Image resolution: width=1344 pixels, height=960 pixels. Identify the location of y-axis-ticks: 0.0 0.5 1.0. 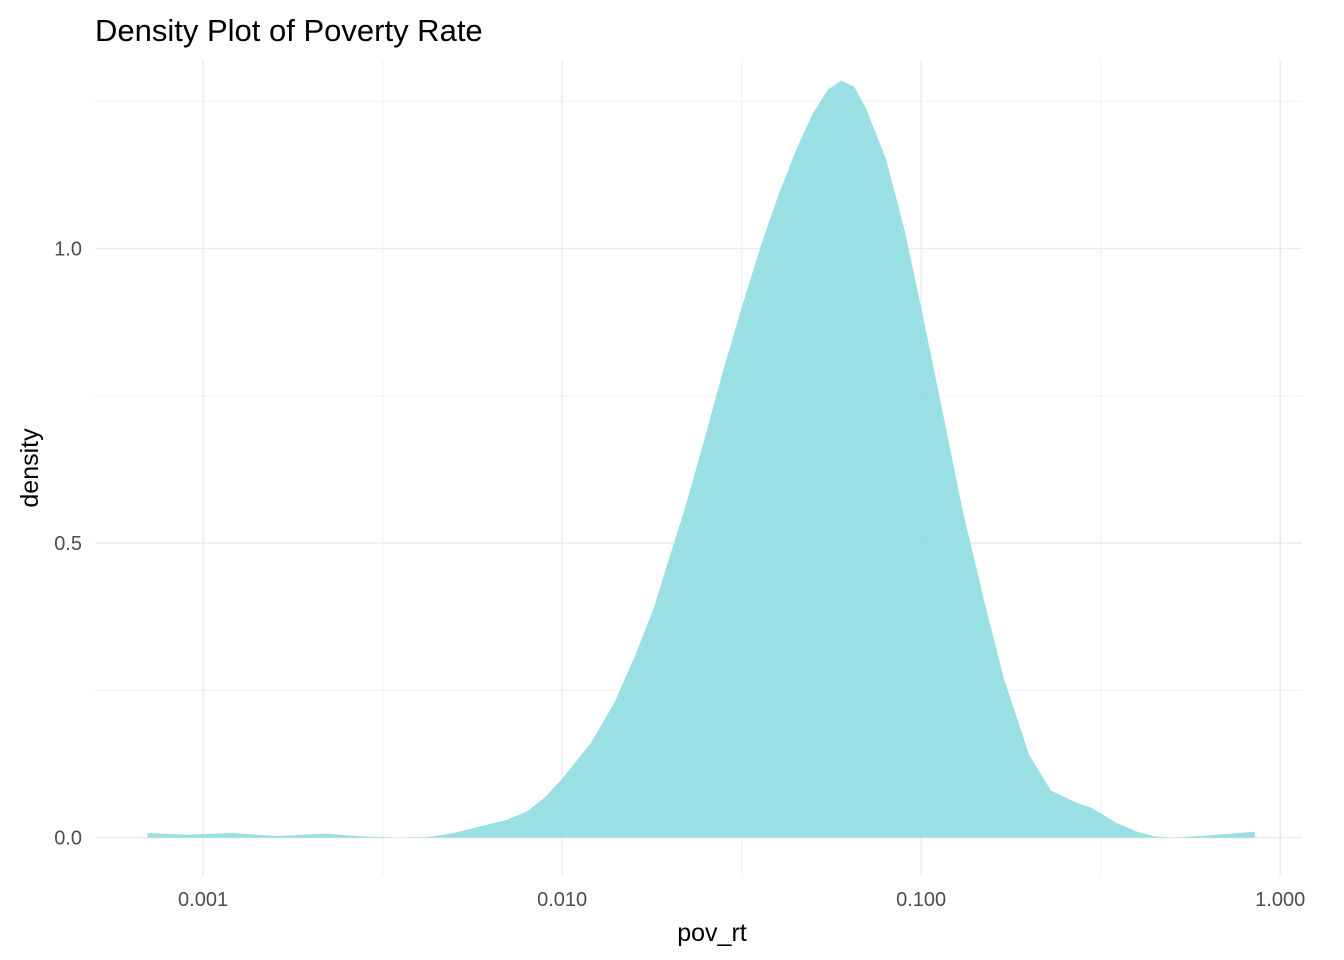
(68, 544).